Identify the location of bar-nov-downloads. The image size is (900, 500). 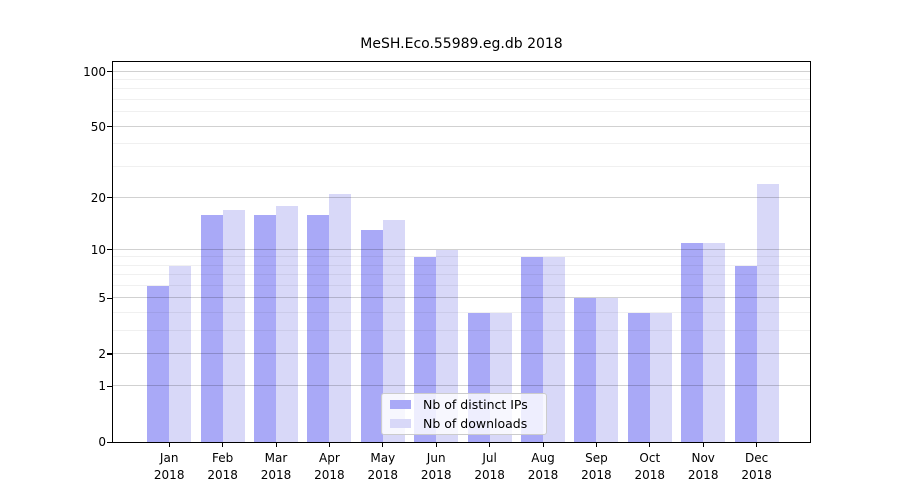
(714, 342).